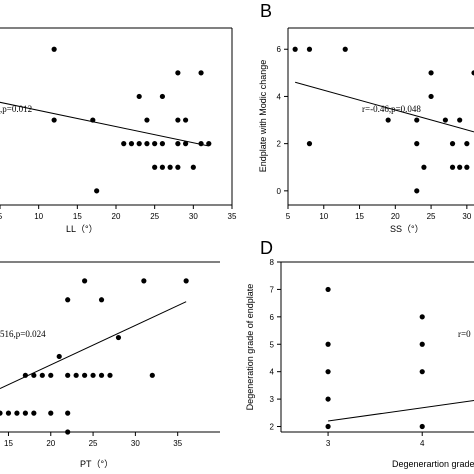 The image size is (474, 474). I want to click on x-tick-label: 35, so click(232, 216).